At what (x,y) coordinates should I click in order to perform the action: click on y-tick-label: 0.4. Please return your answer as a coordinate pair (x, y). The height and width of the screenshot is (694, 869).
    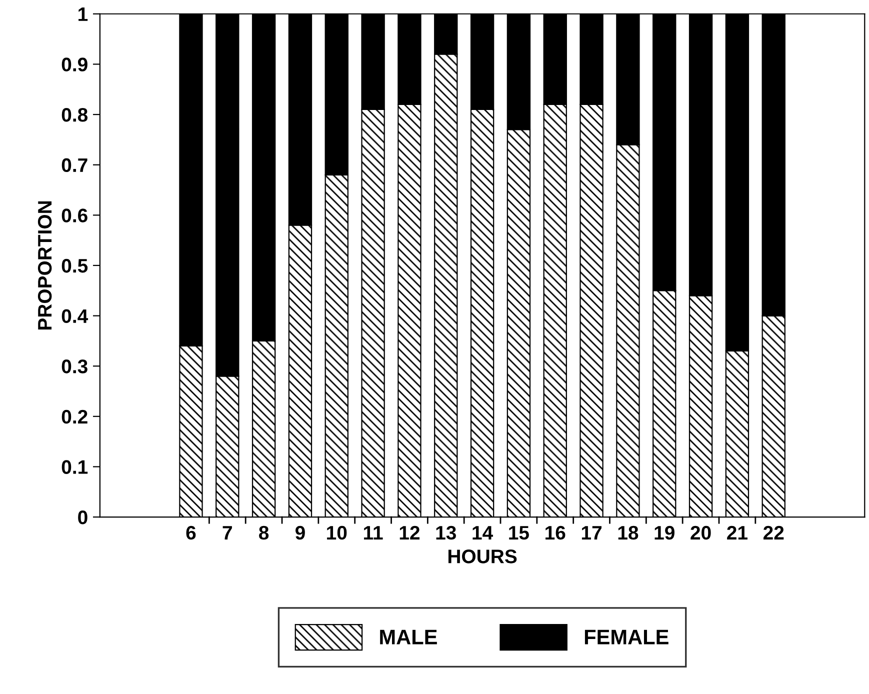
    Looking at the image, I should click on (75, 316).